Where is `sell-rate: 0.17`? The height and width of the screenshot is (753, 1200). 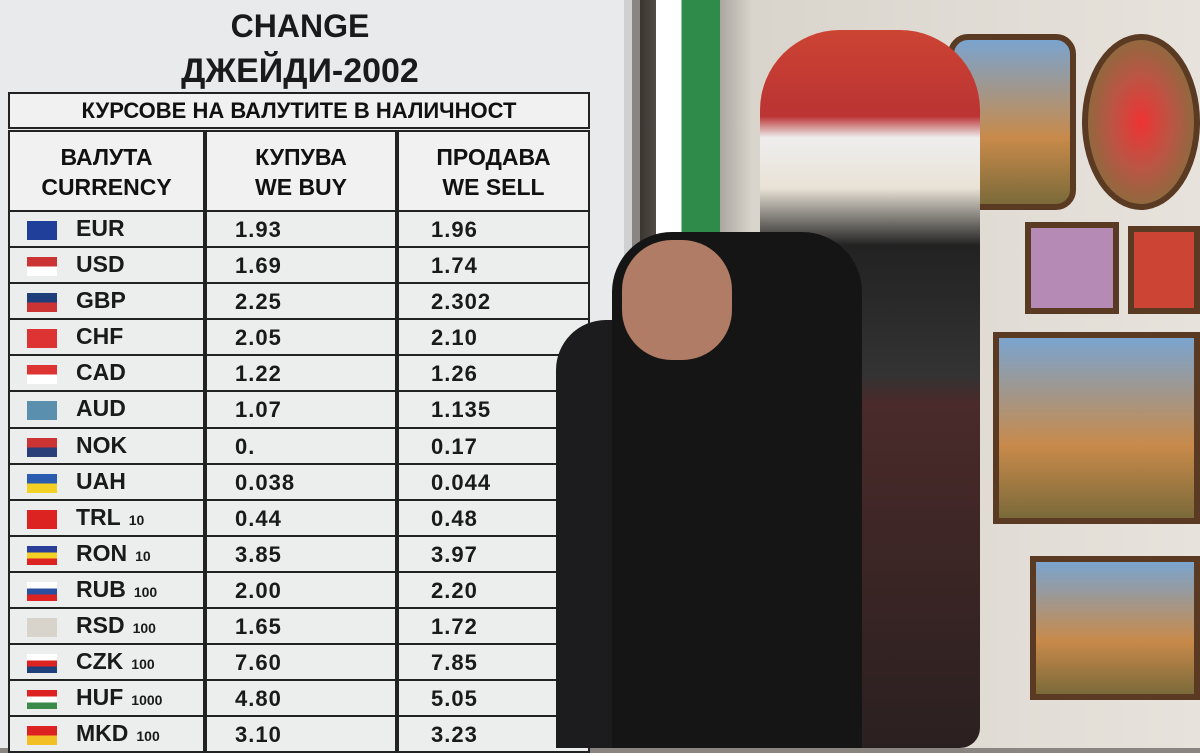 sell-rate: 0.17 is located at coordinates (454, 446).